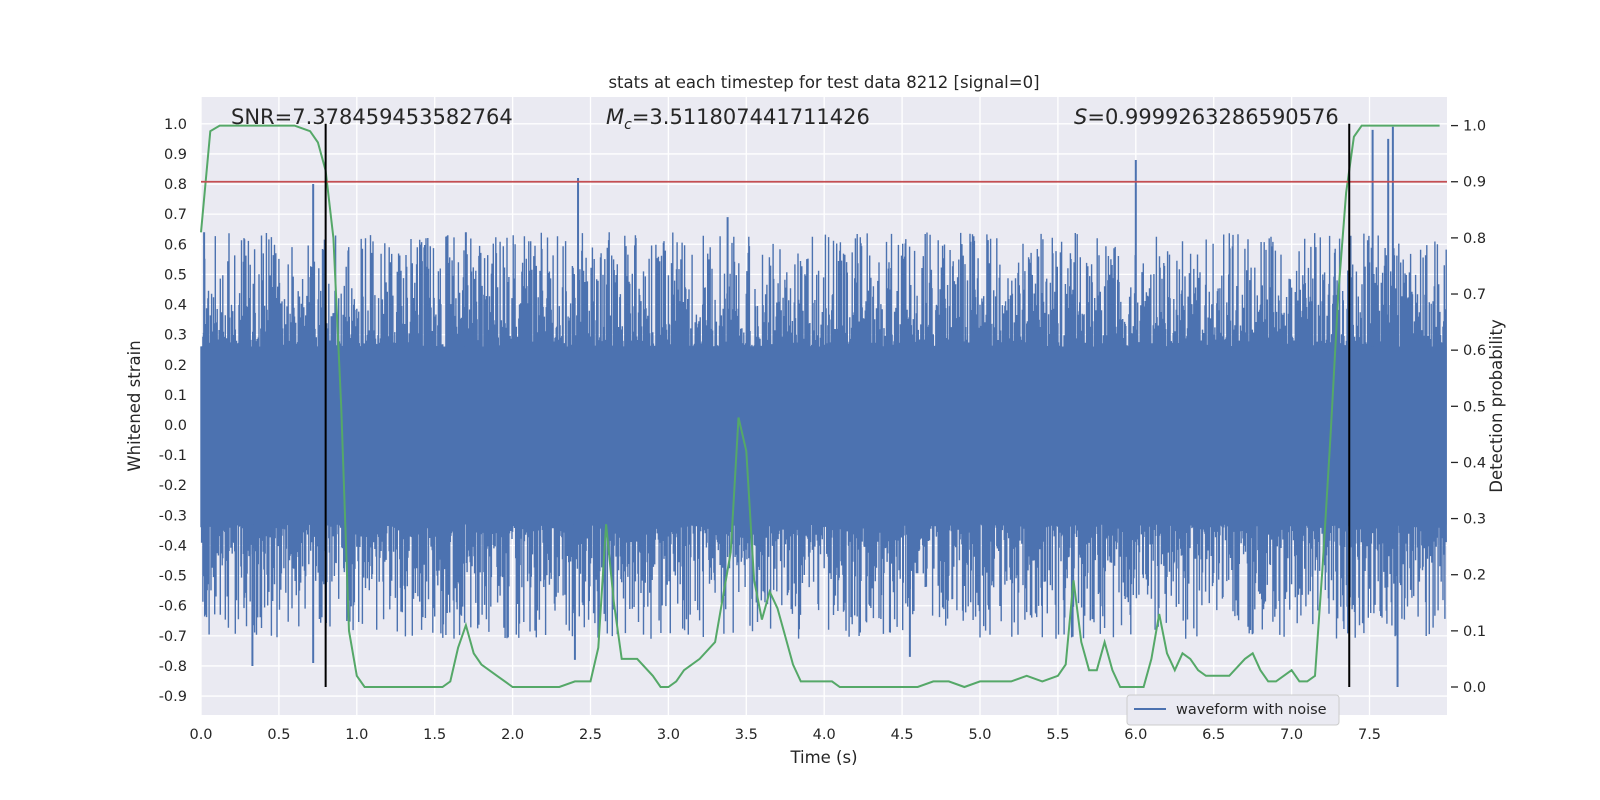 This screenshot has height=800, width=1600. I want to click on x-tick-label: 7.0, so click(1291, 735).